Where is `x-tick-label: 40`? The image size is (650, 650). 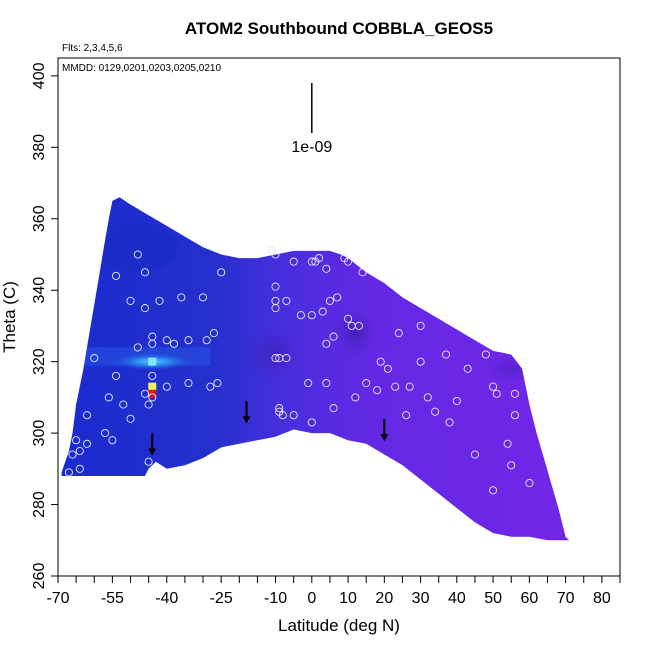 x-tick-label: 40 is located at coordinates (457, 598).